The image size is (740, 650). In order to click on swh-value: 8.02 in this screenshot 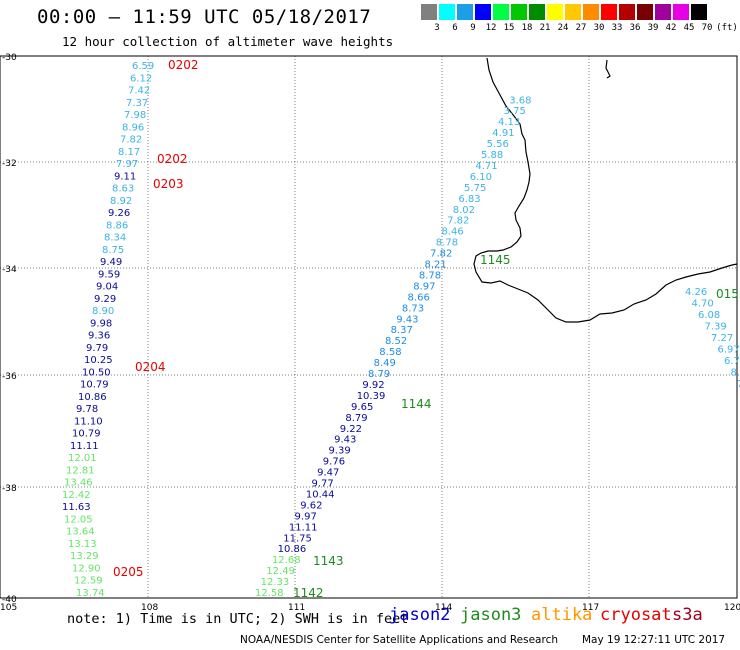, I will do `click(464, 210)`.